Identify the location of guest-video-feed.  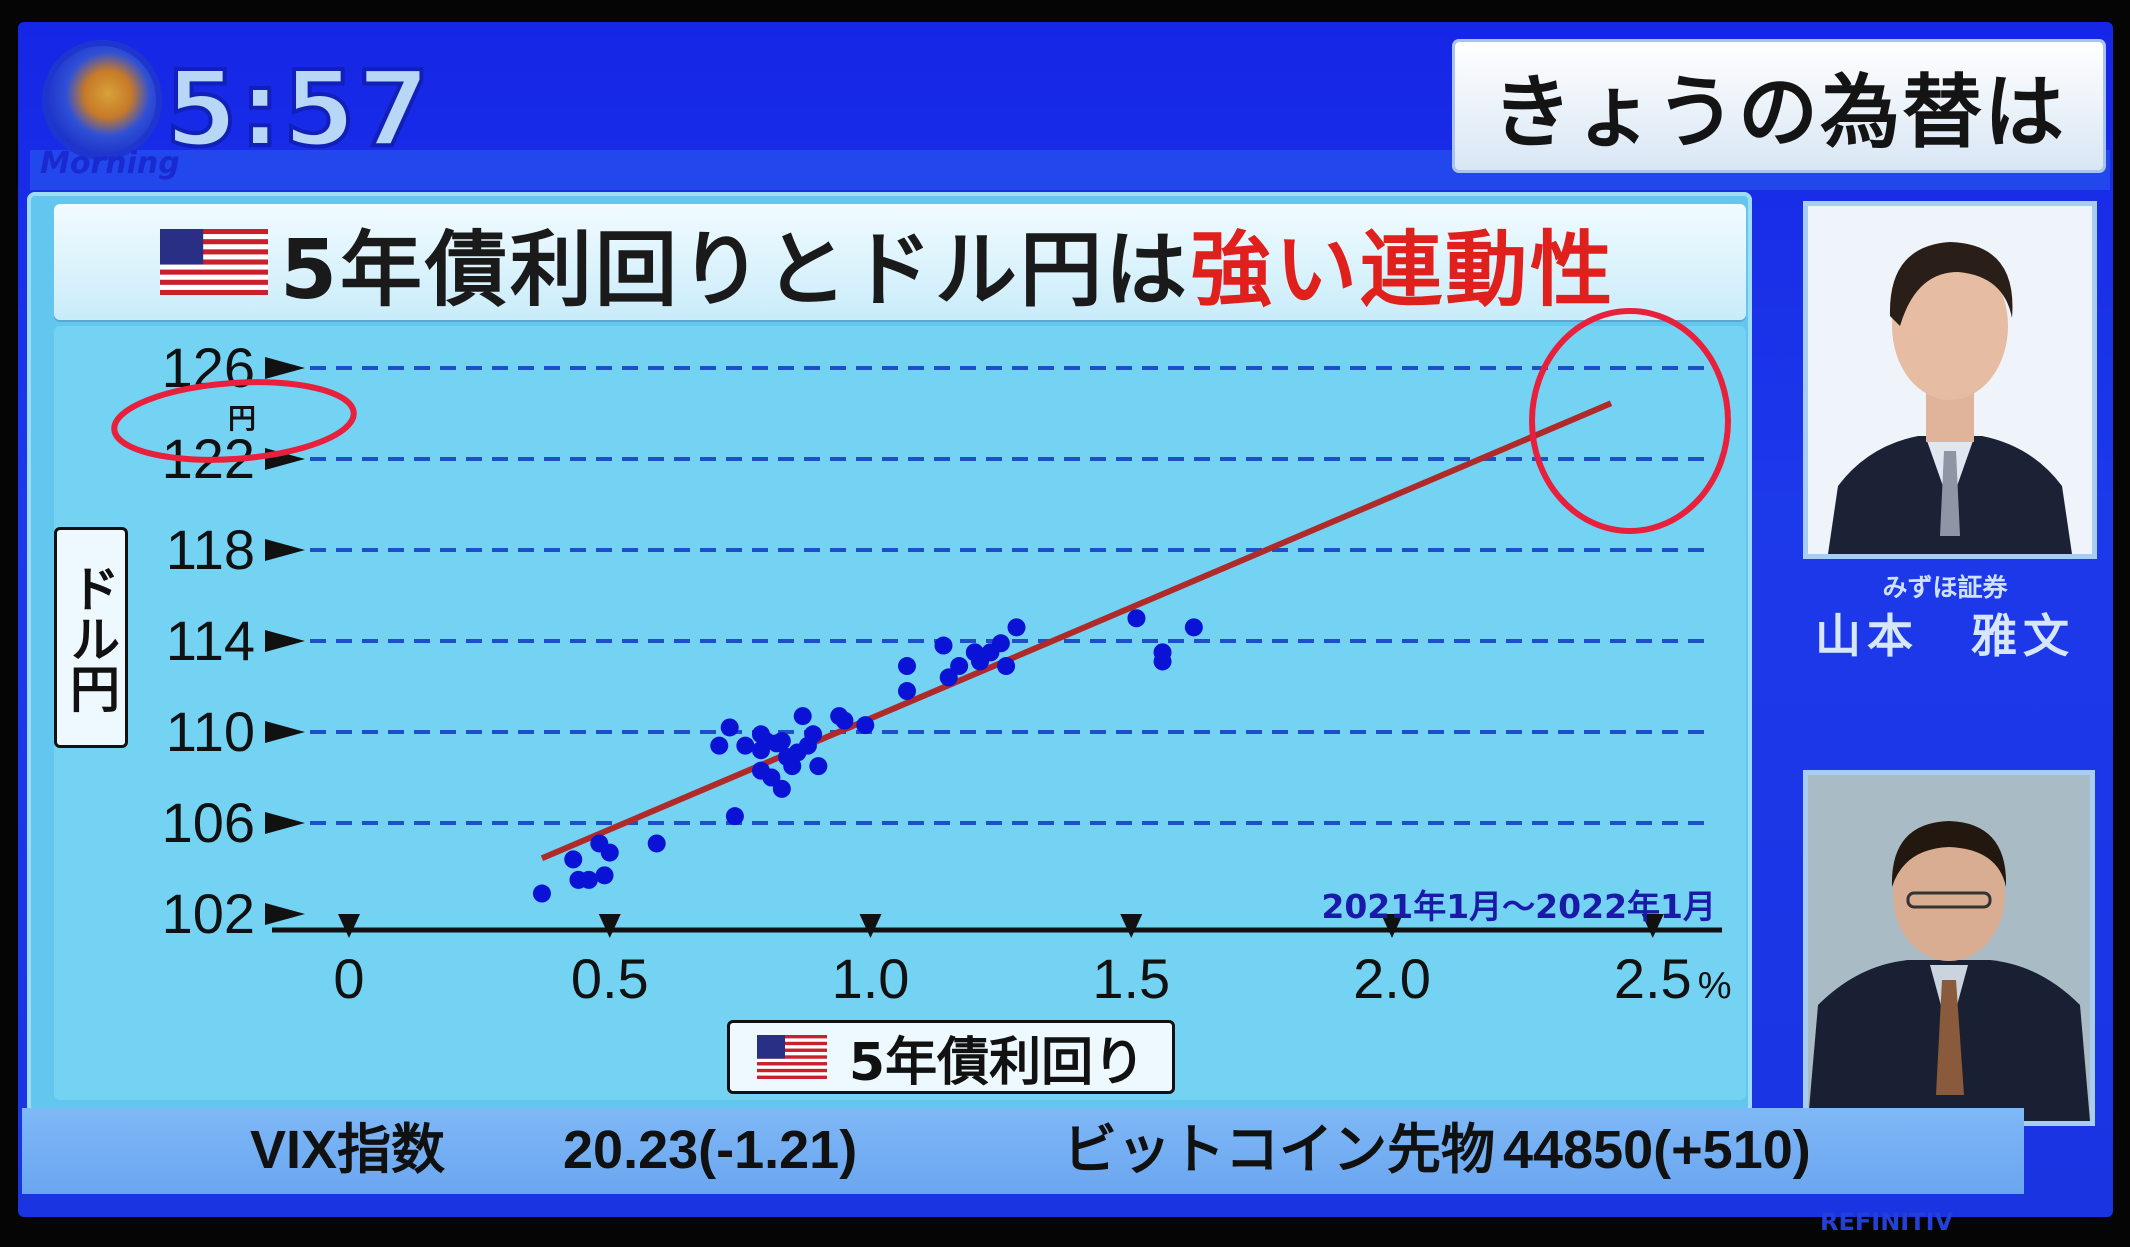
(1950, 380).